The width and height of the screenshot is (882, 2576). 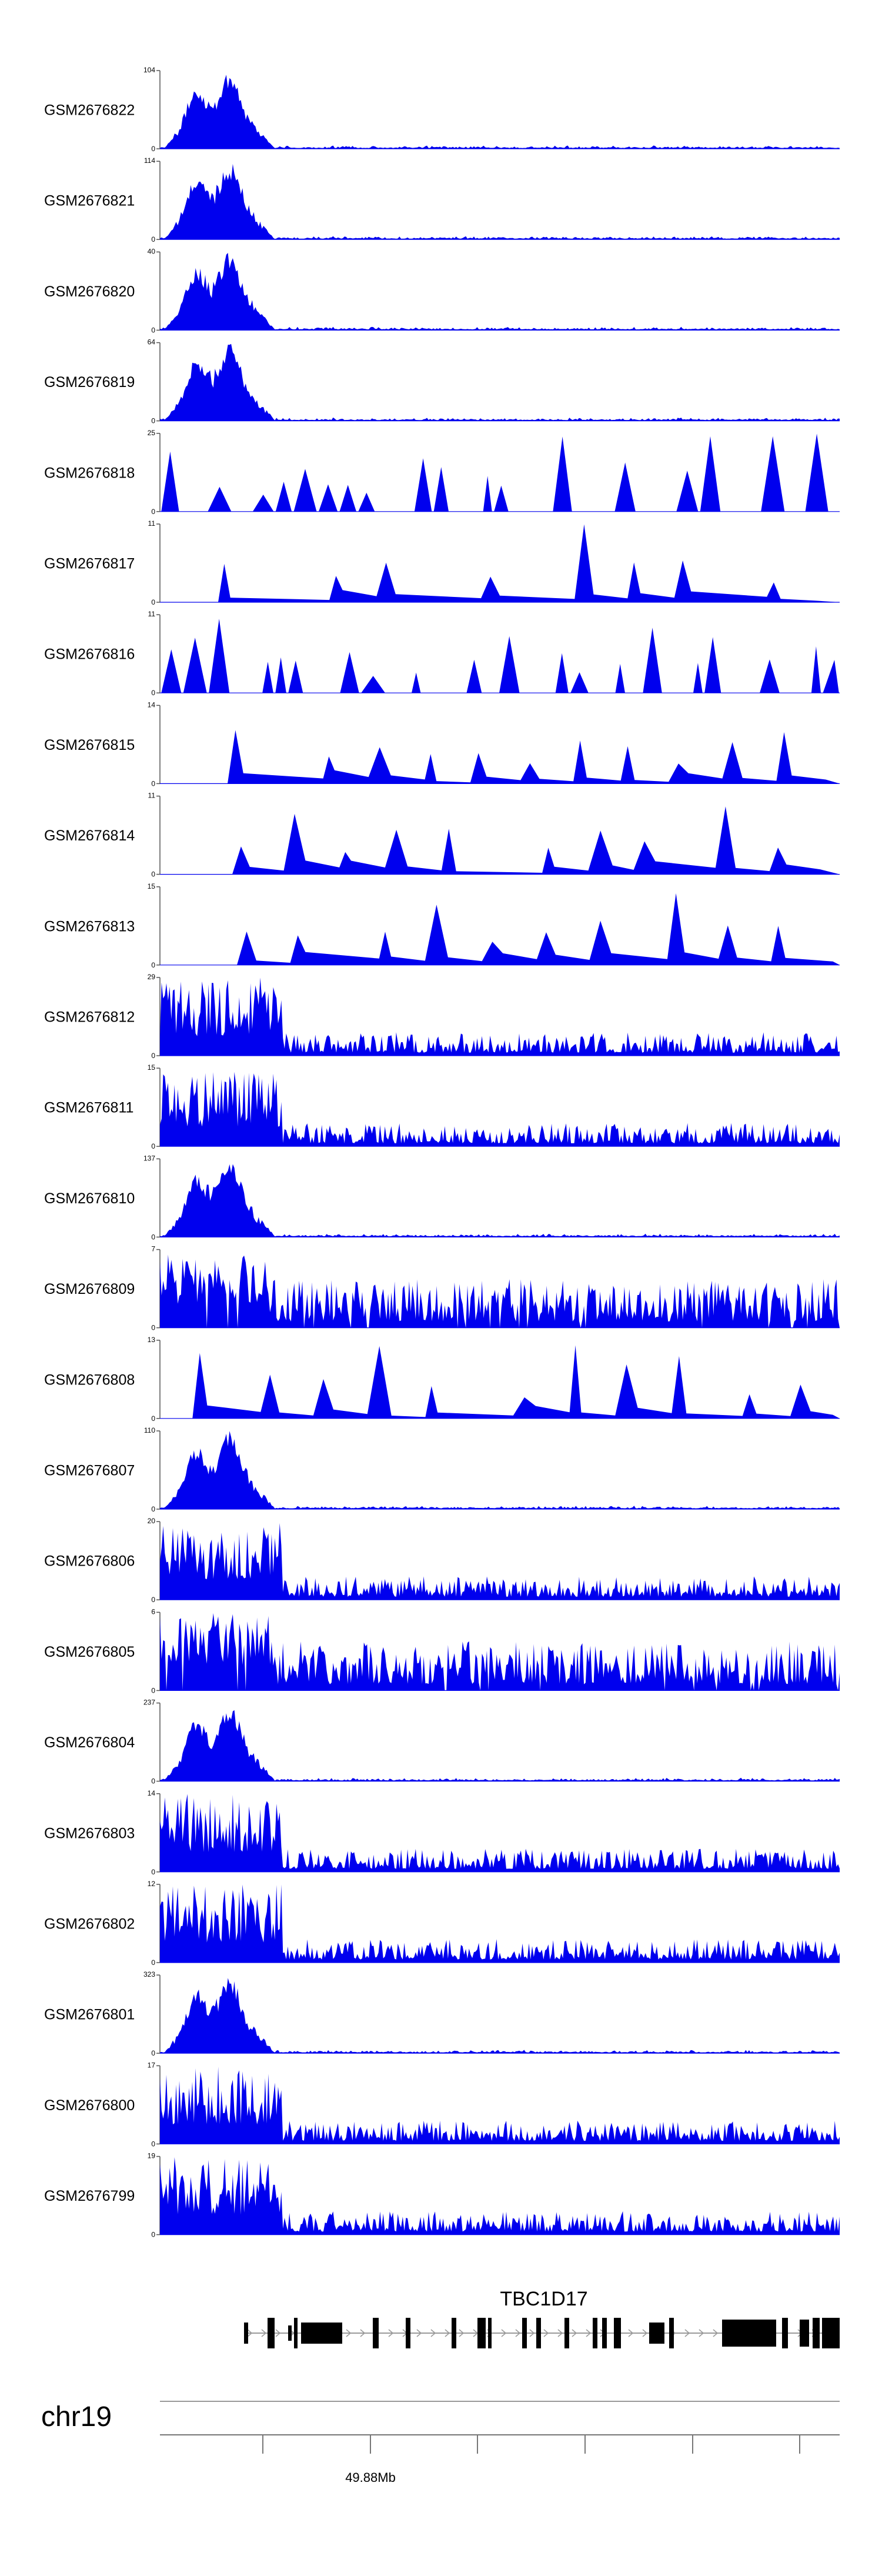 What do you see at coordinates (89, 1742) in the screenshot?
I see `track-label: GSM2676804` at bounding box center [89, 1742].